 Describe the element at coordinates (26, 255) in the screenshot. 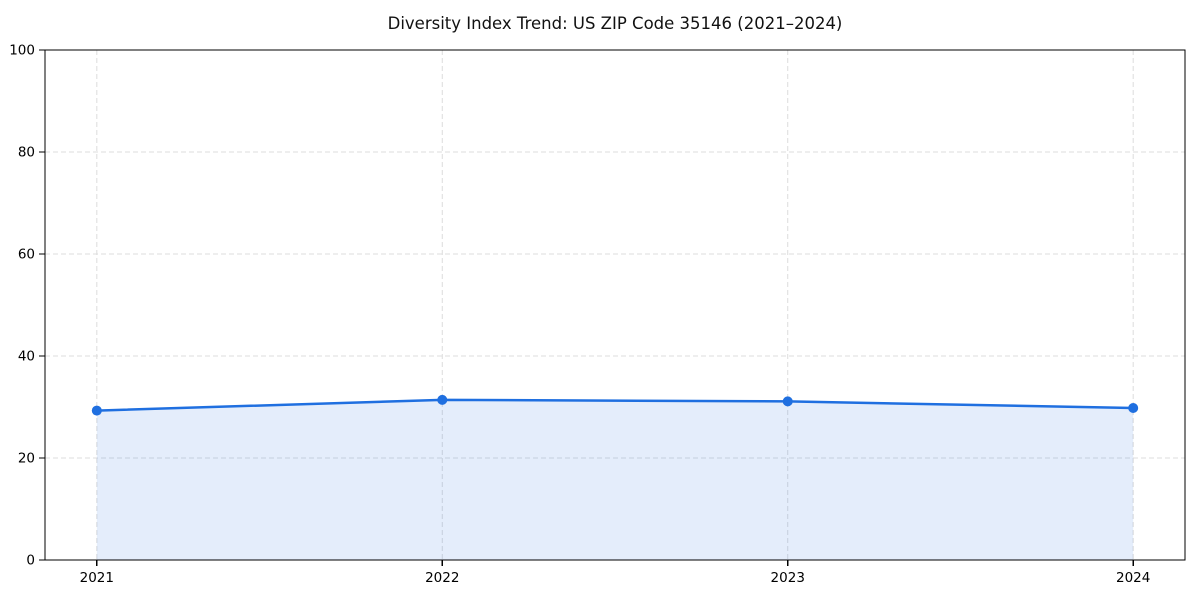

I see `y-tick-label: 60` at that location.